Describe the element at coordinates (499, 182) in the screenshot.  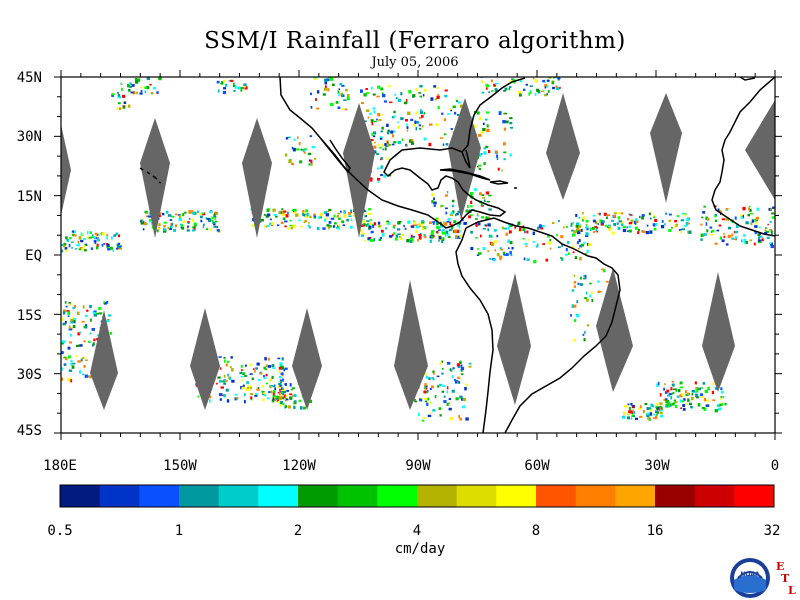
I see `hispaniola` at that location.